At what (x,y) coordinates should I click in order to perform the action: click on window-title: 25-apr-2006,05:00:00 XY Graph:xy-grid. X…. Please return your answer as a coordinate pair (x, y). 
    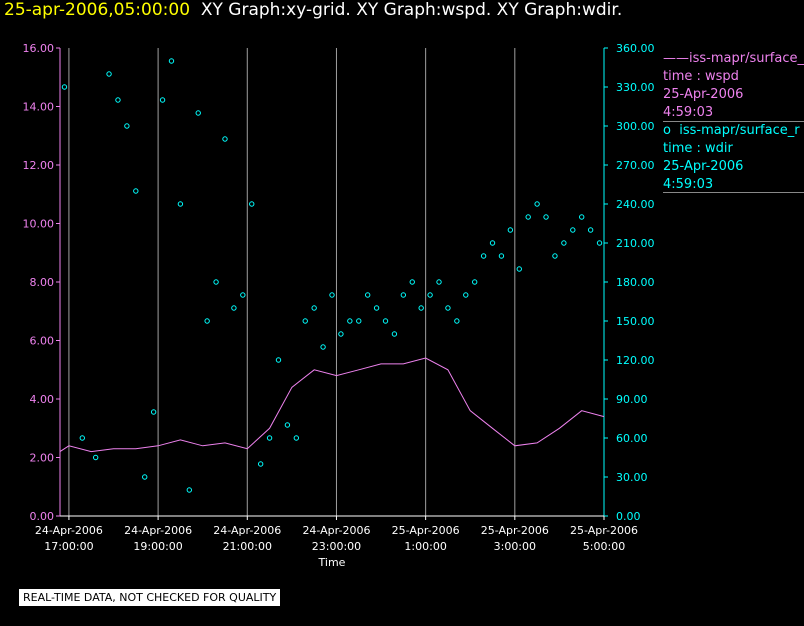
    Looking at the image, I should click on (313, 10).